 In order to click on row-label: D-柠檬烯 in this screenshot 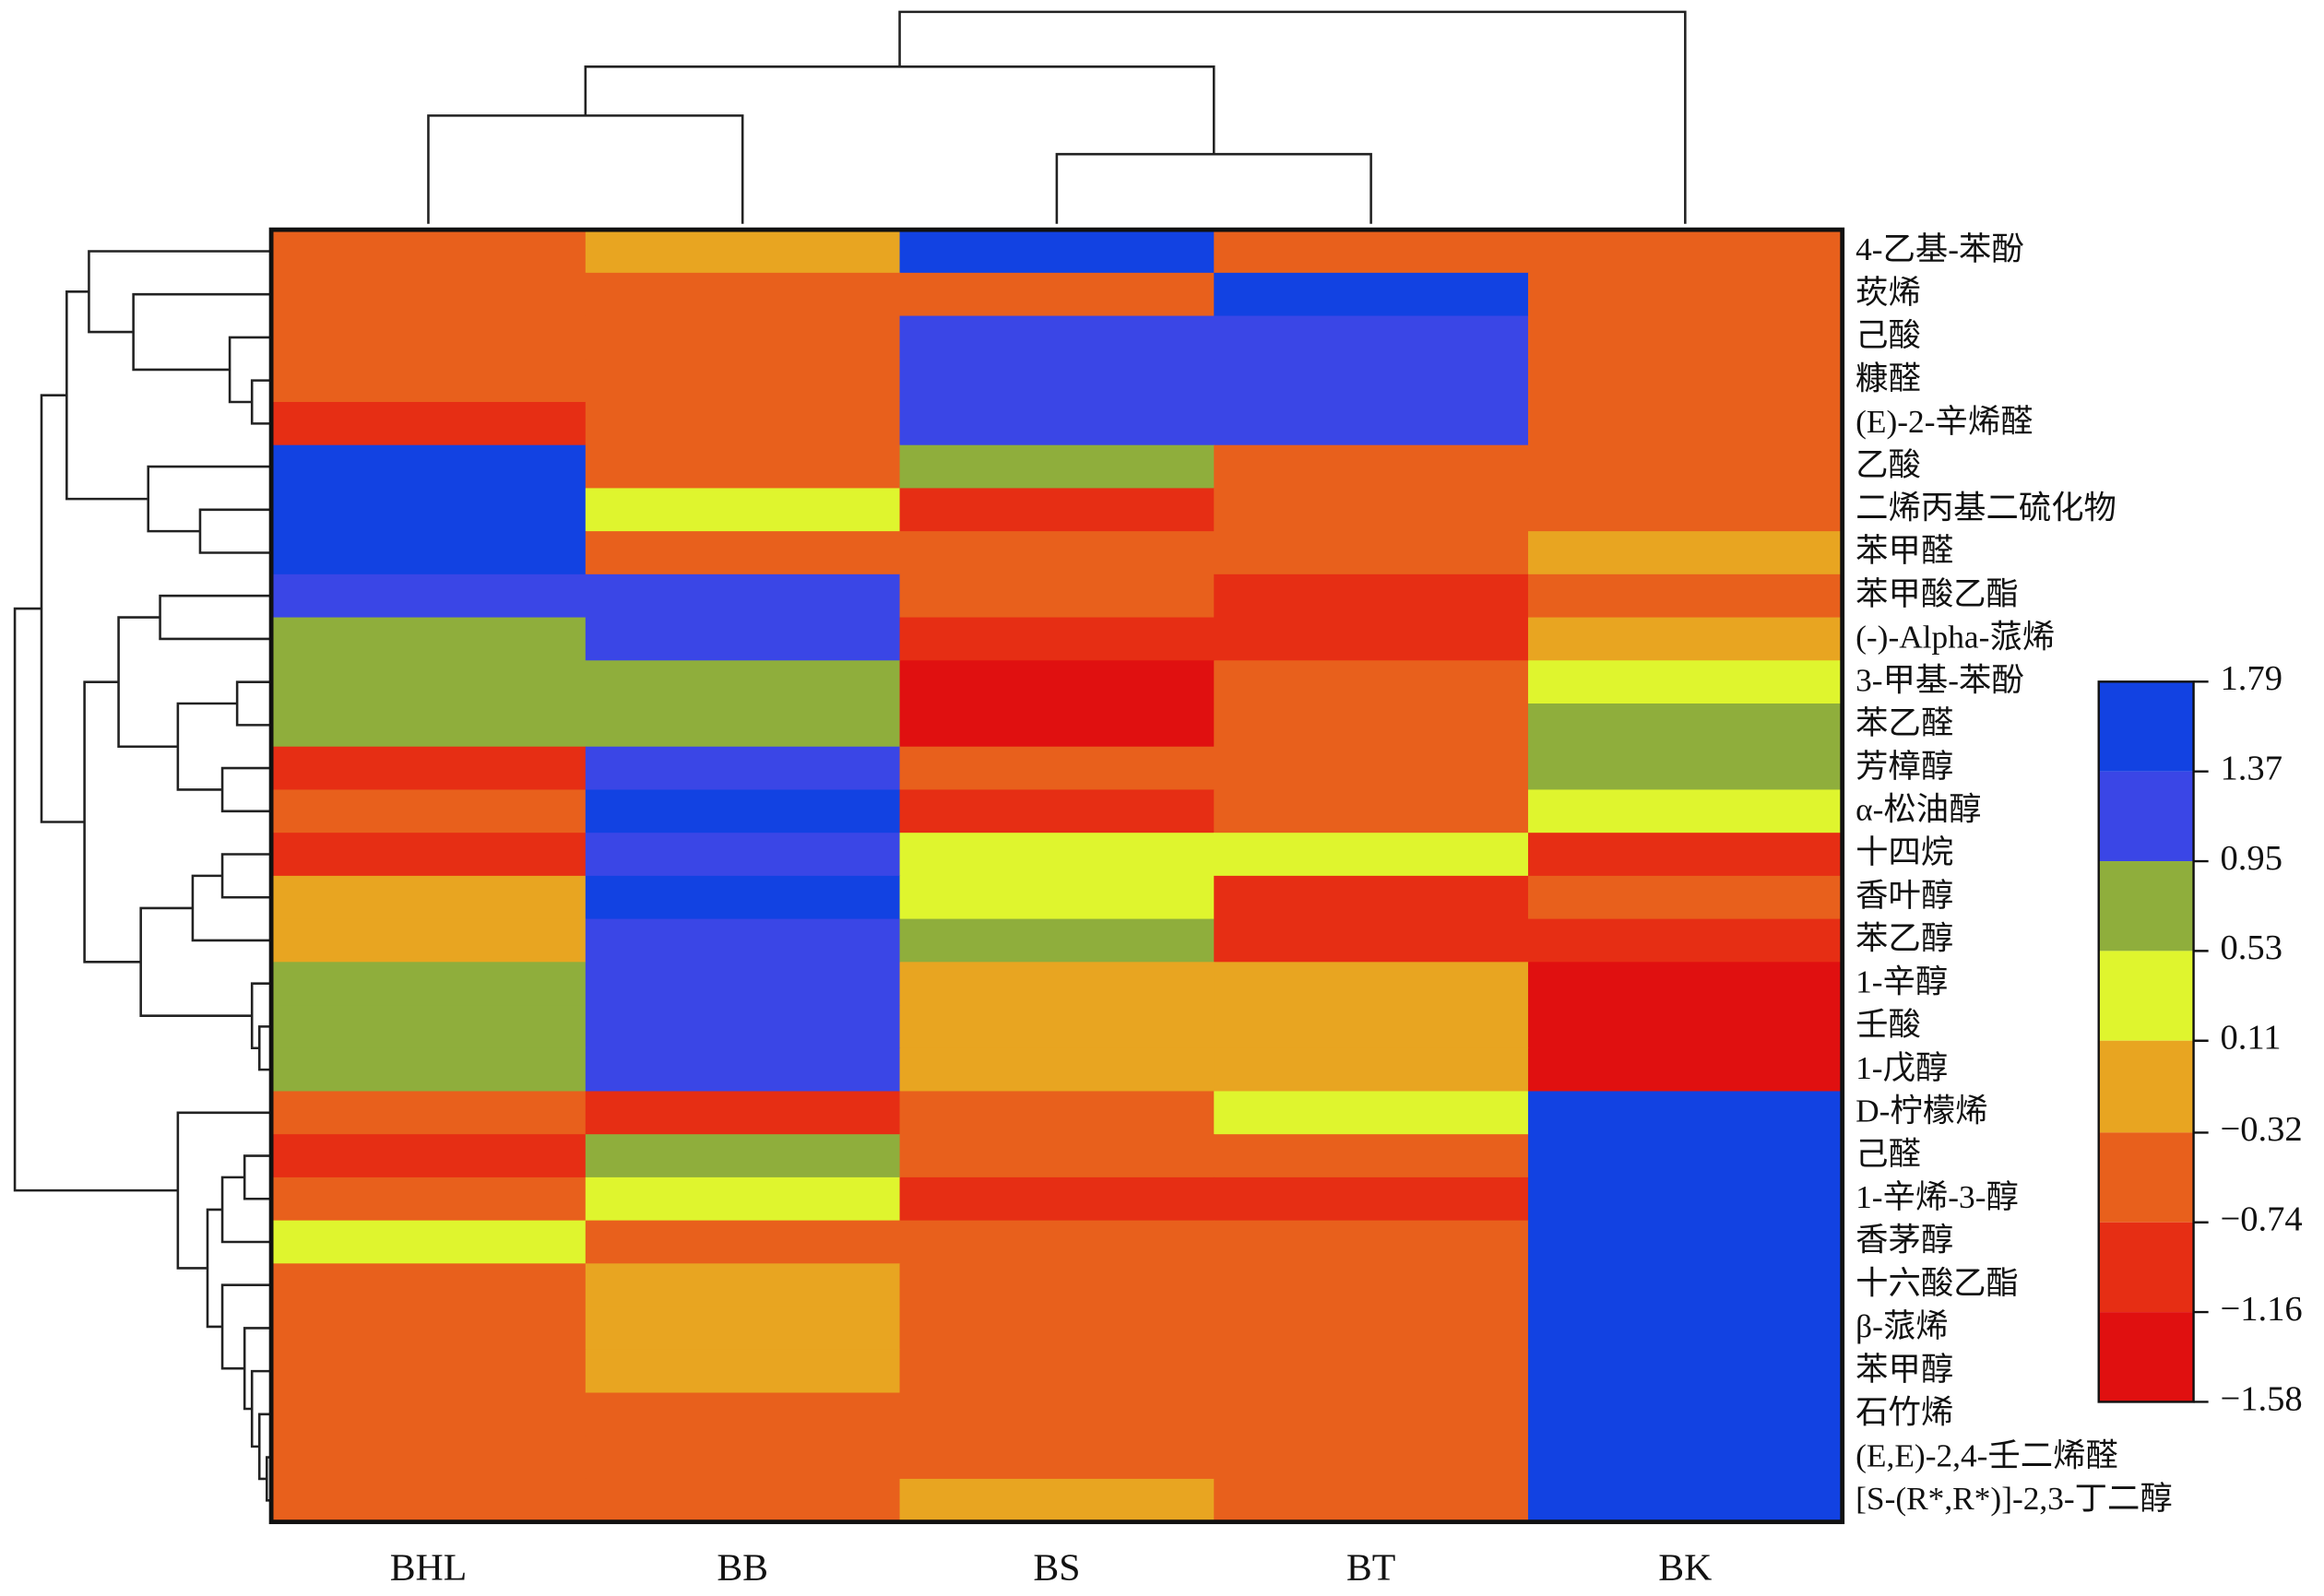, I will do `click(1921, 1111)`.